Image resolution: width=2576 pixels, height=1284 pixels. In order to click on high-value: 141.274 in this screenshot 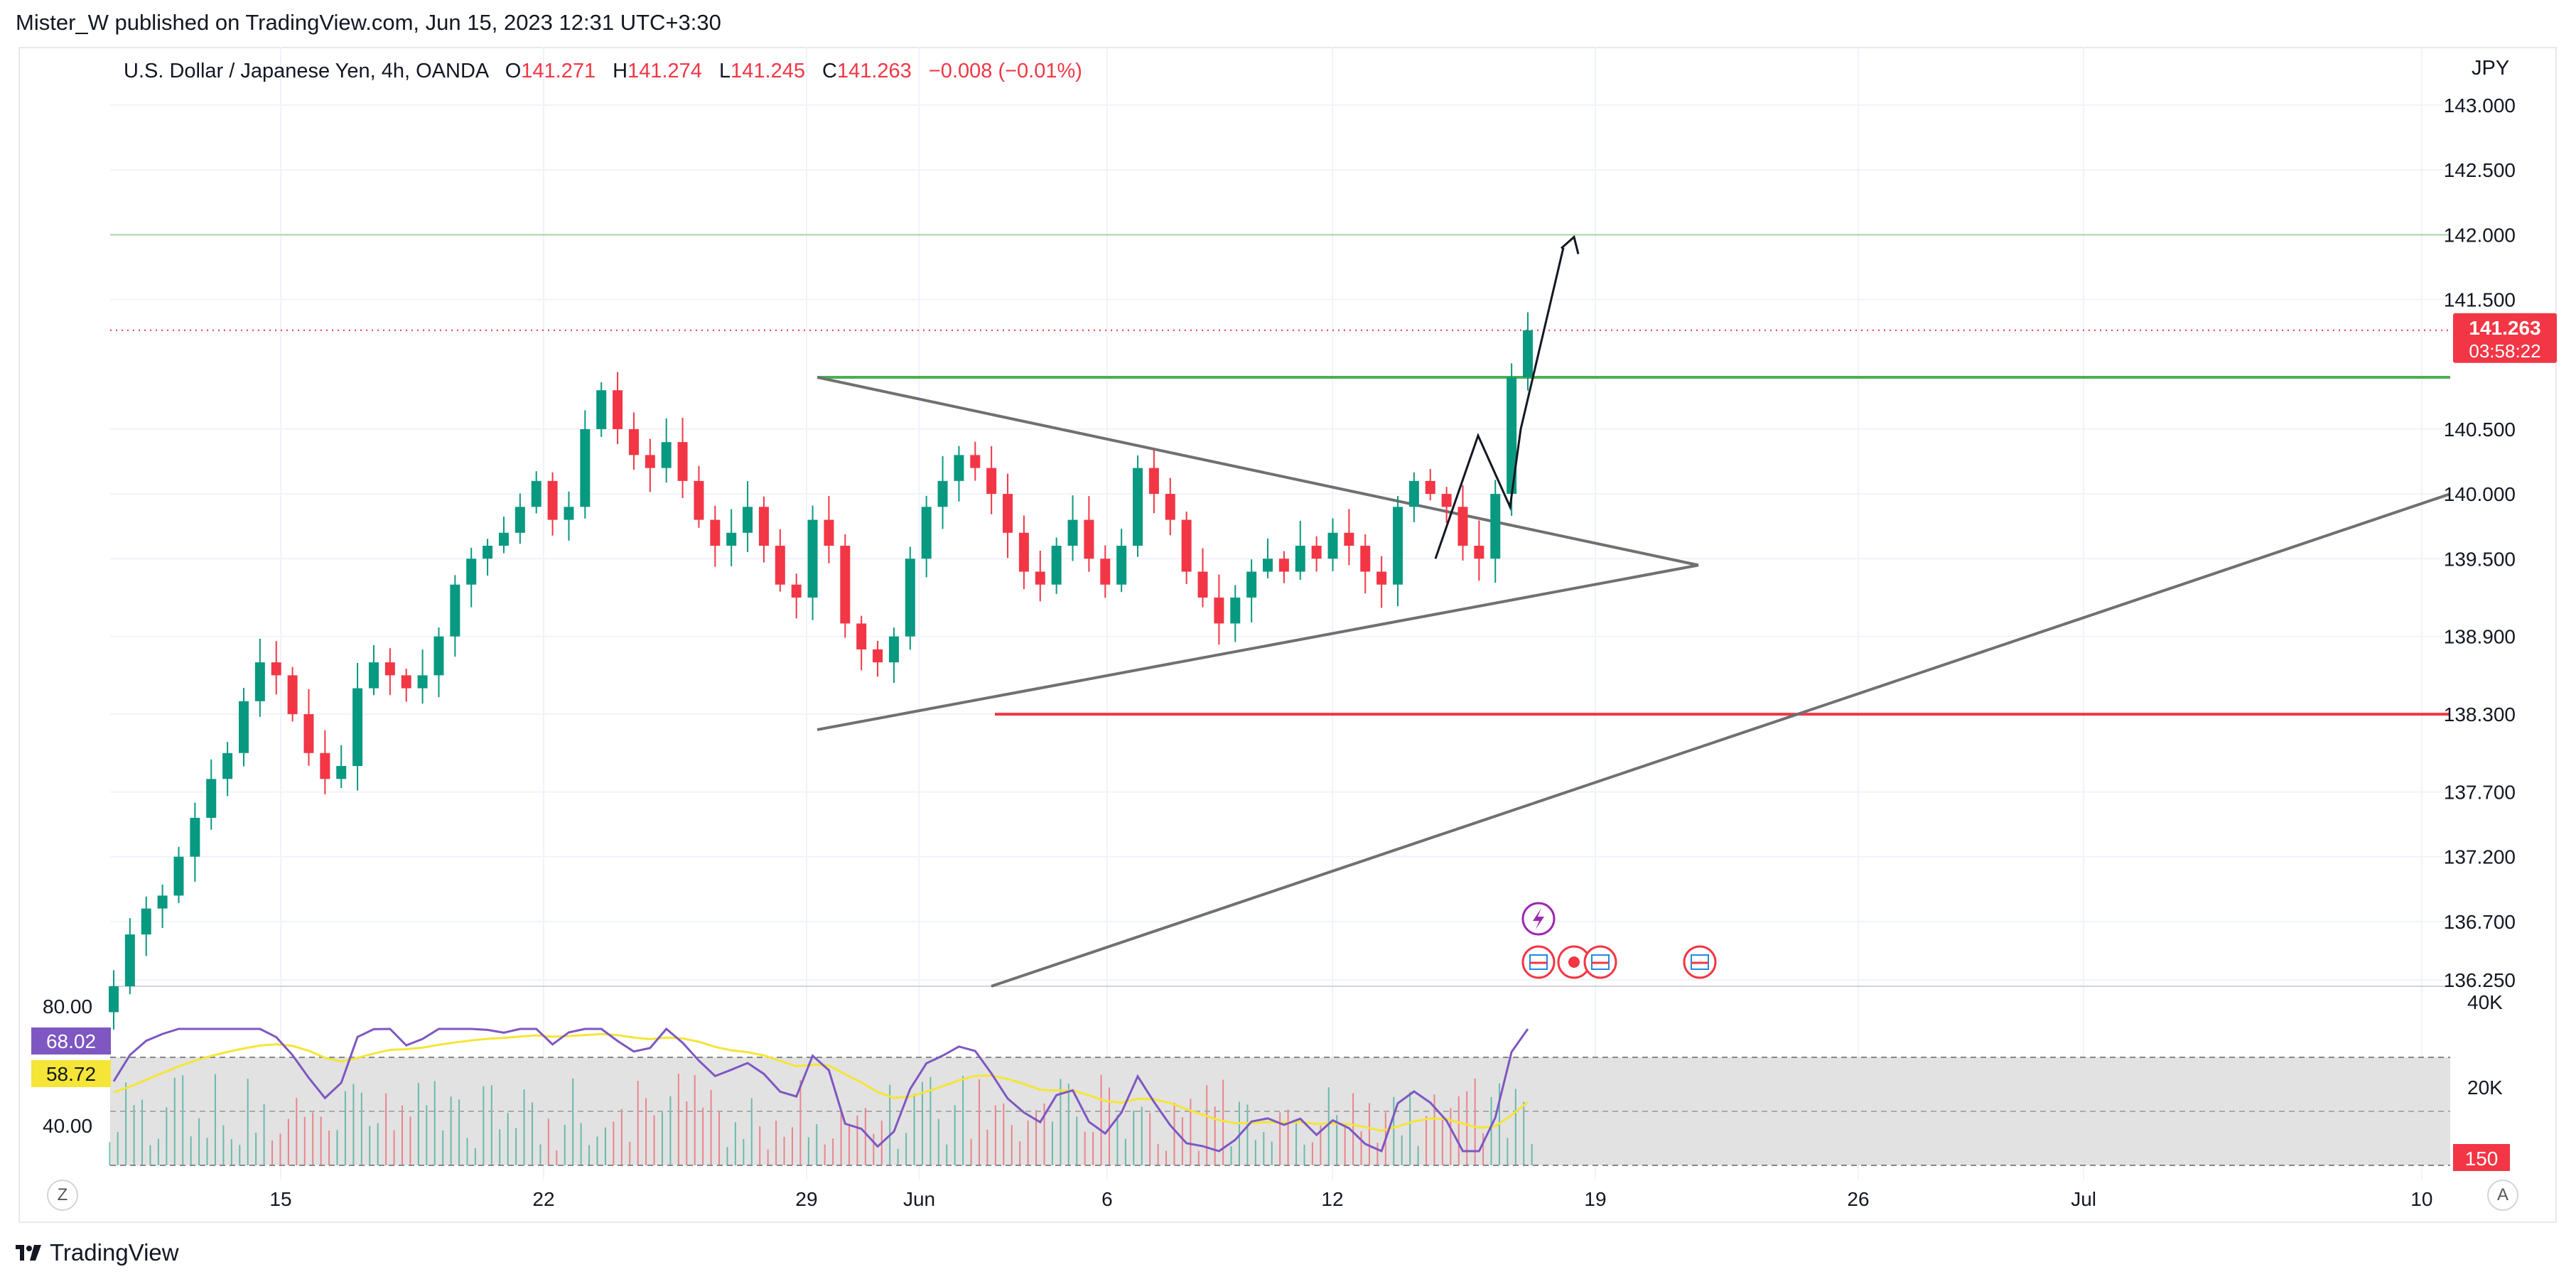, I will do `click(665, 71)`.